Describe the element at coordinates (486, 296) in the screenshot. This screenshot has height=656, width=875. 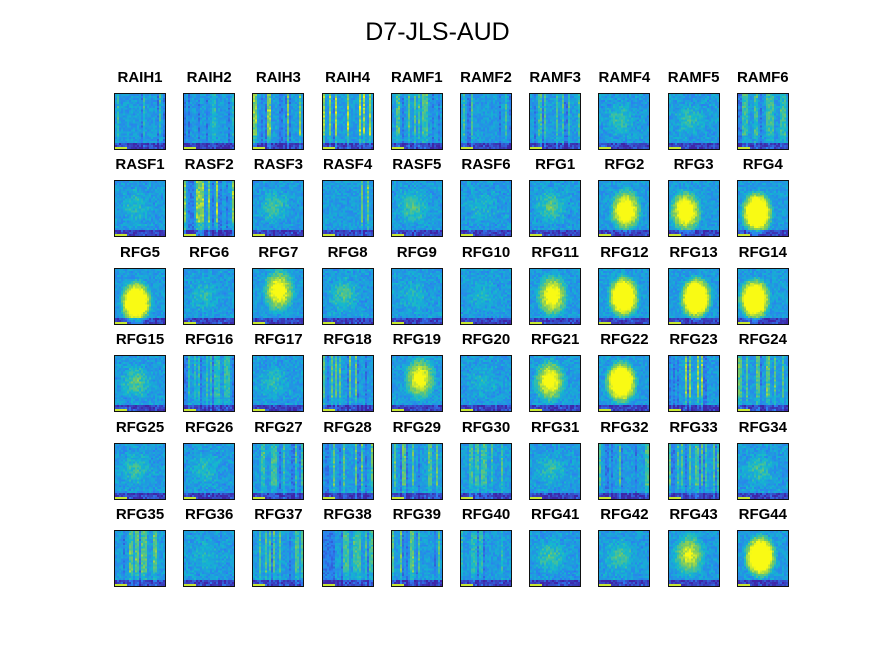
I see `panel-rfg10` at that location.